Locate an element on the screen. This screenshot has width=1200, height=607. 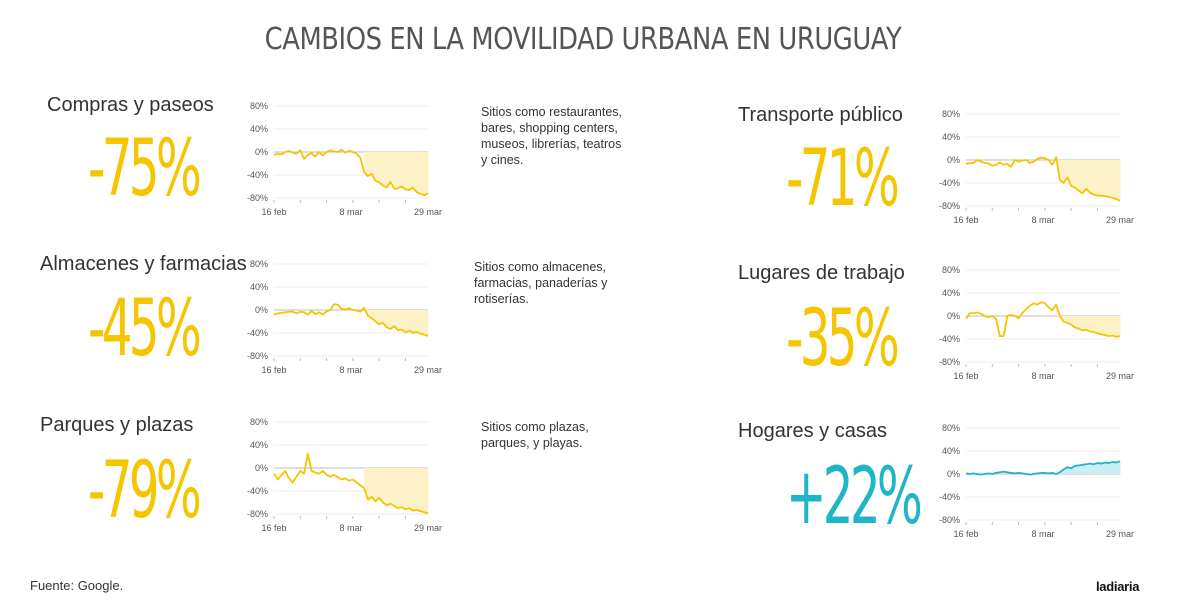
chart-hogares: 80% 40% 0% -40% -80% 16 feb 8 mar 29 mar is located at coordinates (1036, 481).